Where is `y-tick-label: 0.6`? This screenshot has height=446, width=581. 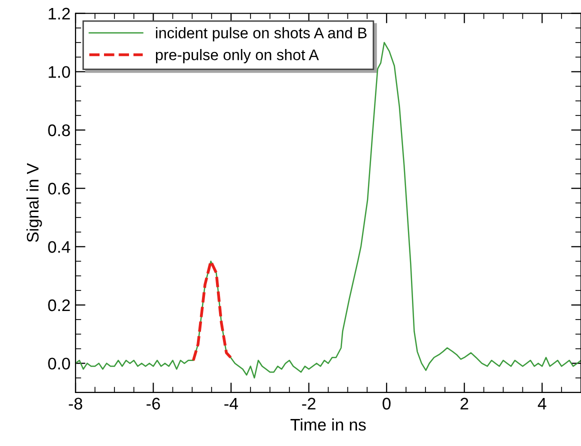 y-tick-label: 0.6 is located at coordinates (59, 188).